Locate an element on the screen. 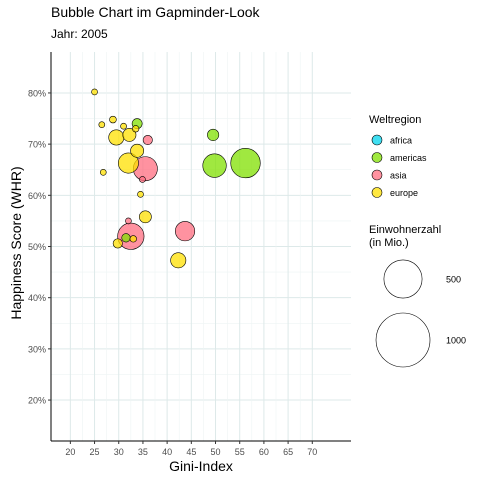 The width and height of the screenshot is (480, 480). x-tick-label: 65 is located at coordinates (288, 452).